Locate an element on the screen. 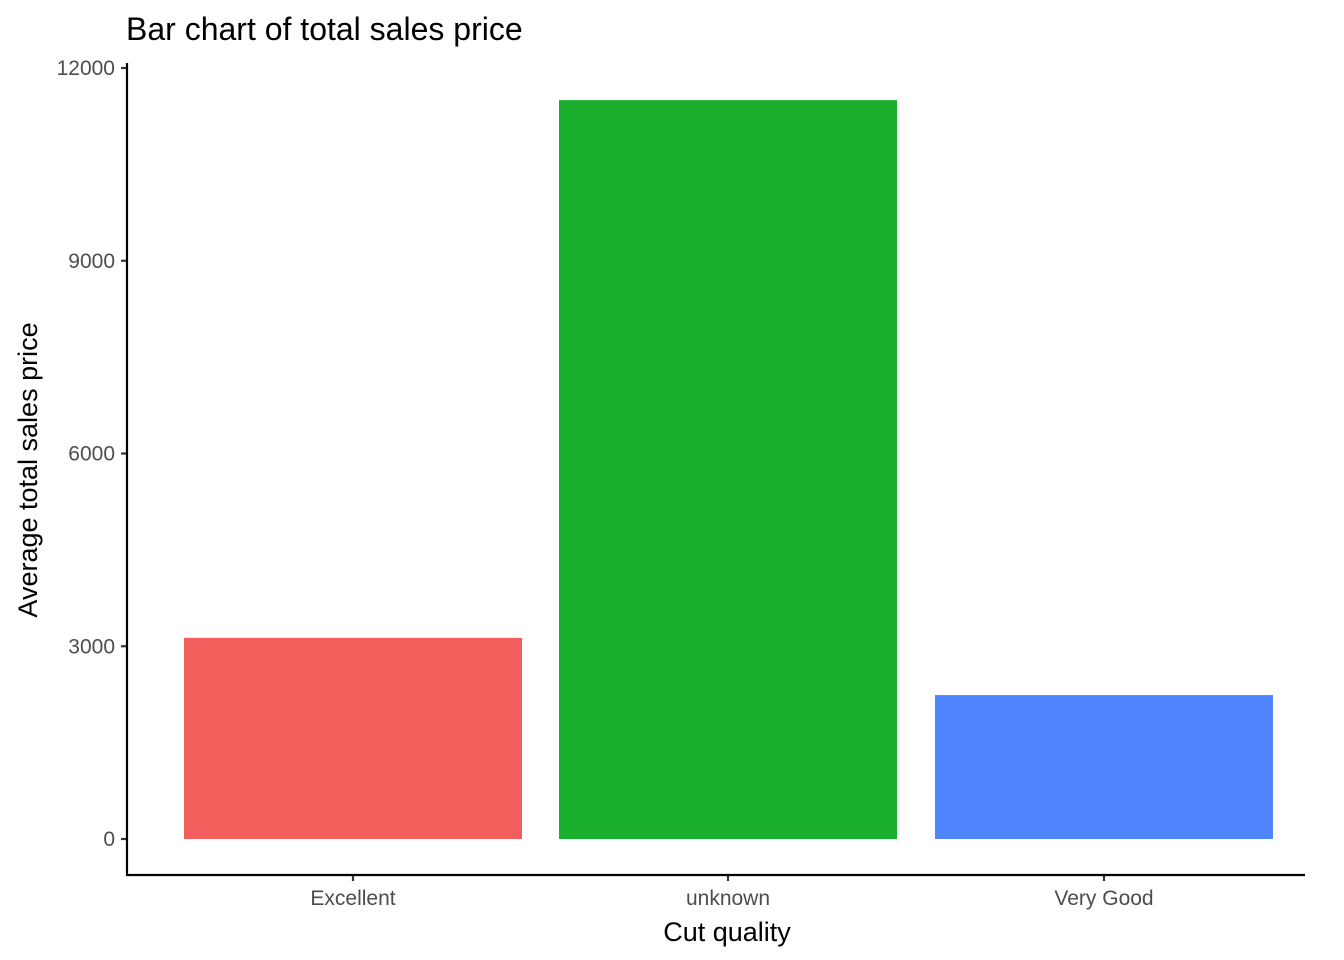 Image resolution: width=1344 pixels, height=960 pixels. chart-title: Bar chart of total sales price is located at coordinates (324, 29).